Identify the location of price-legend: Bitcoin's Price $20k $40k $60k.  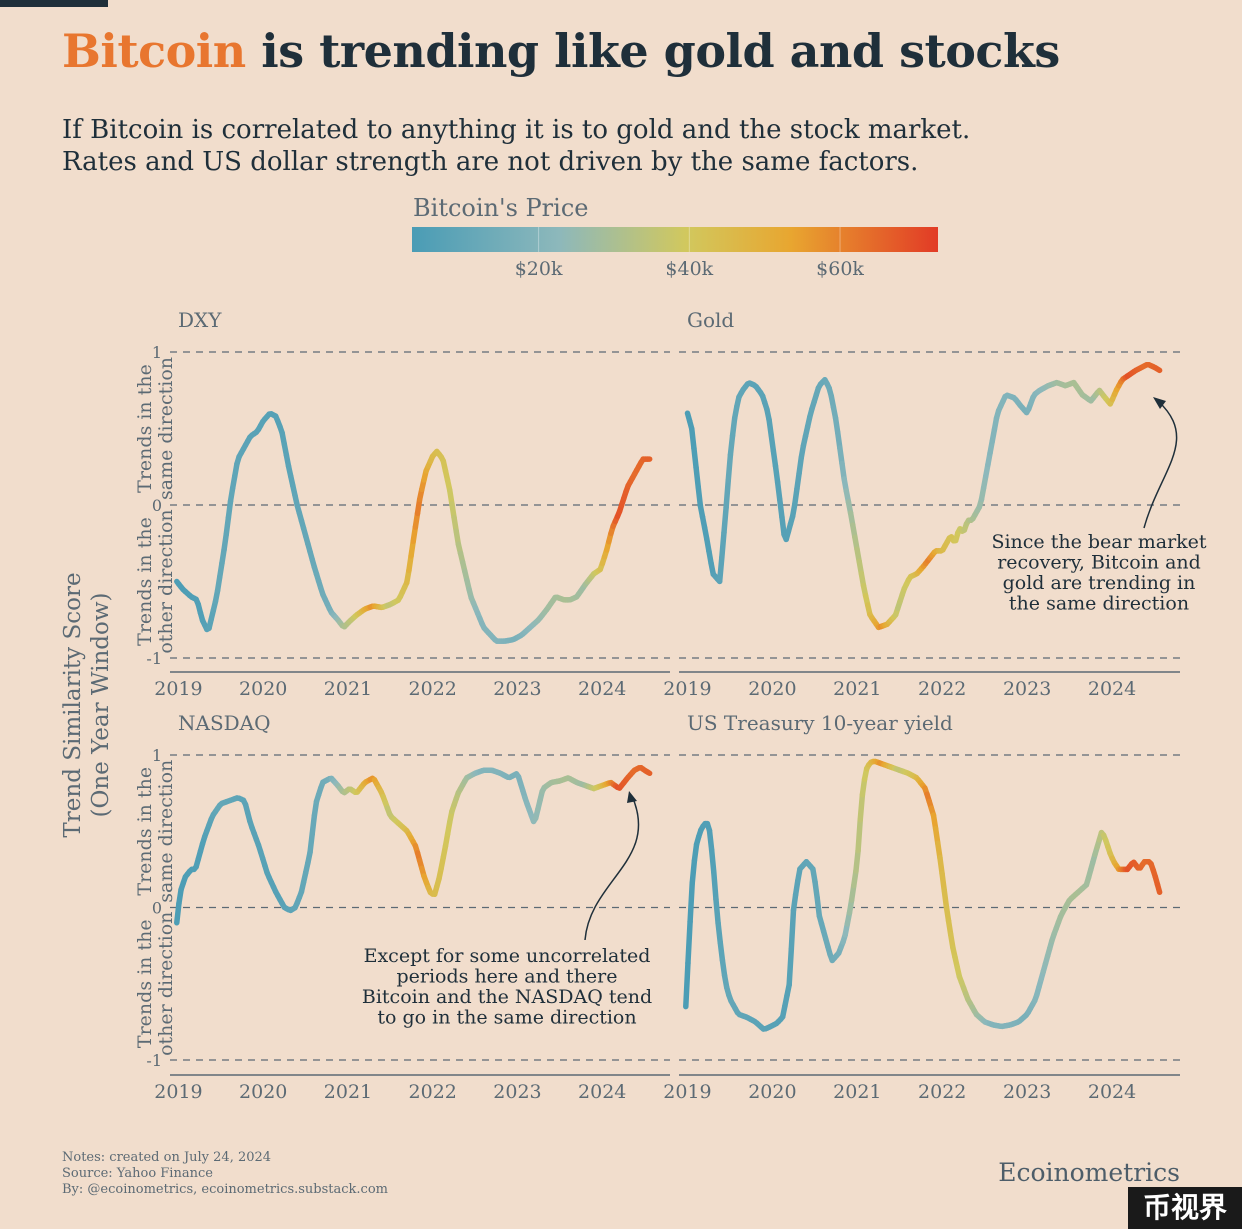
(675, 237).